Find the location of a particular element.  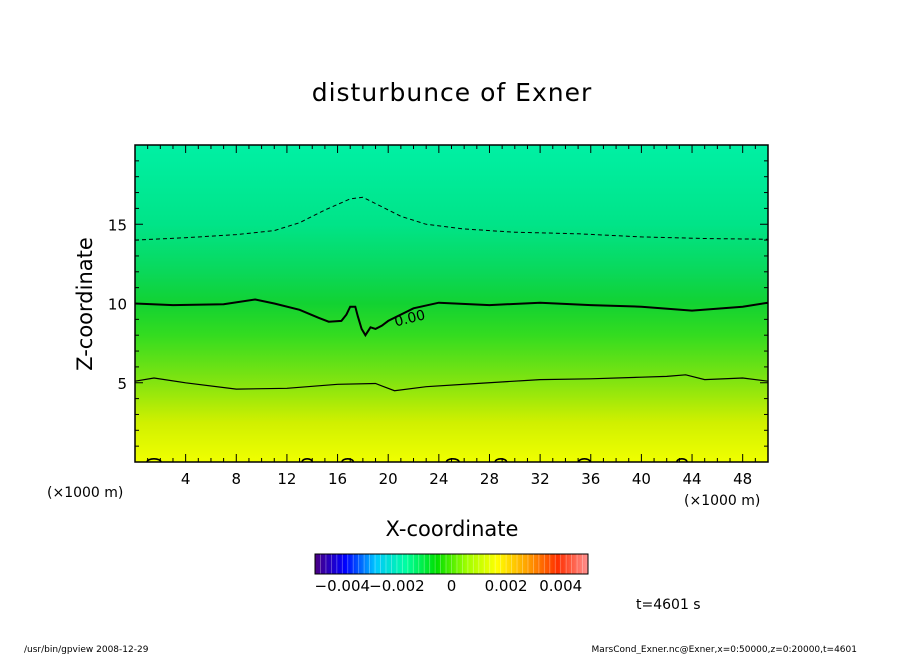

y-tick-labels: 5 10 15 is located at coordinates (117, 304).